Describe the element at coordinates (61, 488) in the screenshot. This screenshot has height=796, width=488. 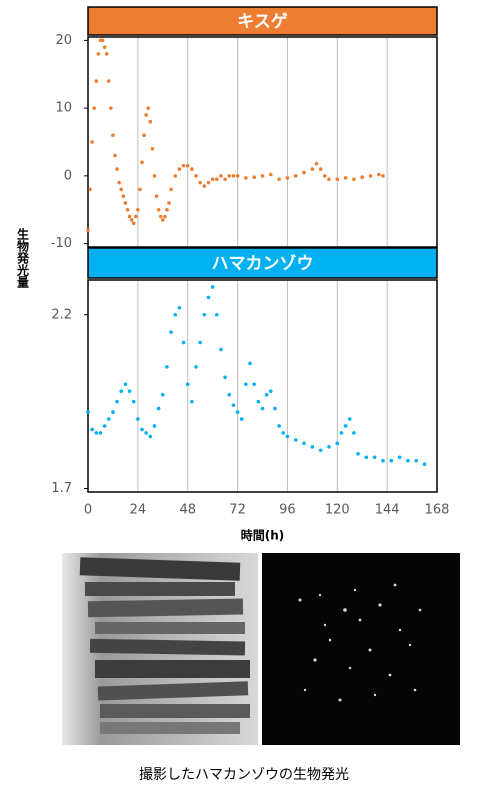
I see `y-tick-label: 1.7` at that location.